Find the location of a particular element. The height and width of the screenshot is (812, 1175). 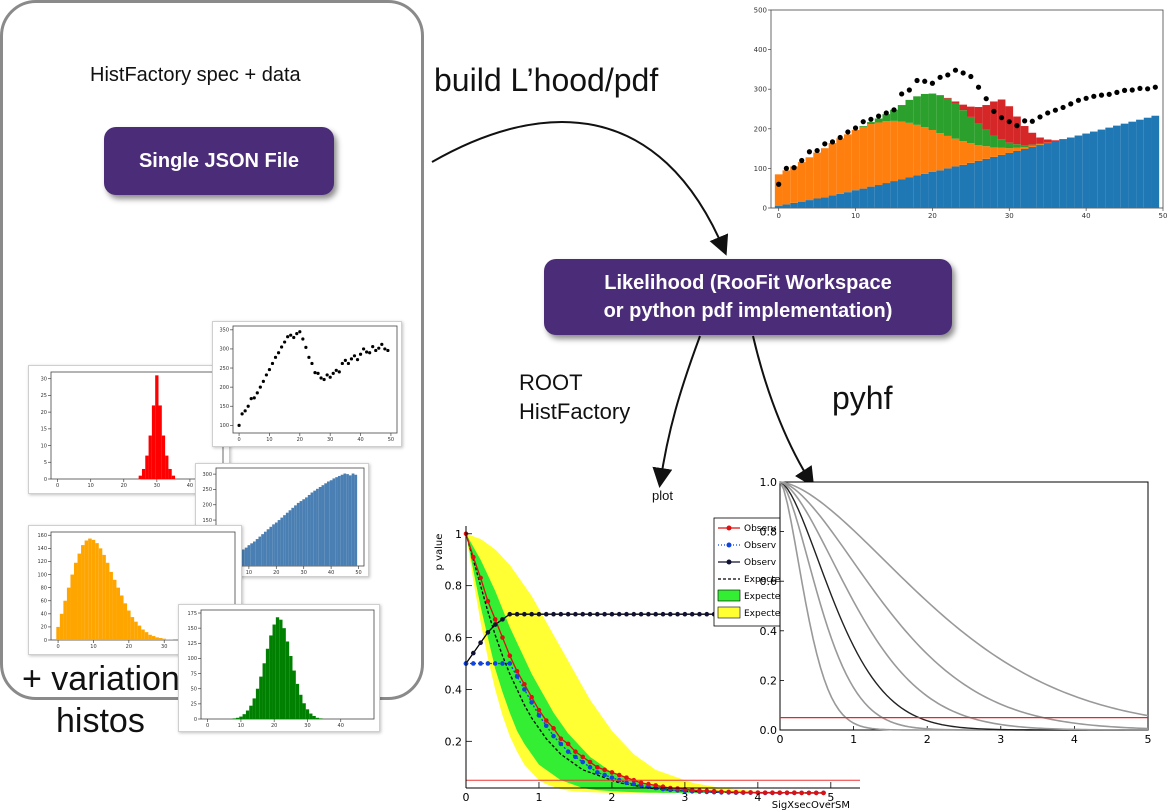

x-tick-label: 50 is located at coordinates (1163, 216).